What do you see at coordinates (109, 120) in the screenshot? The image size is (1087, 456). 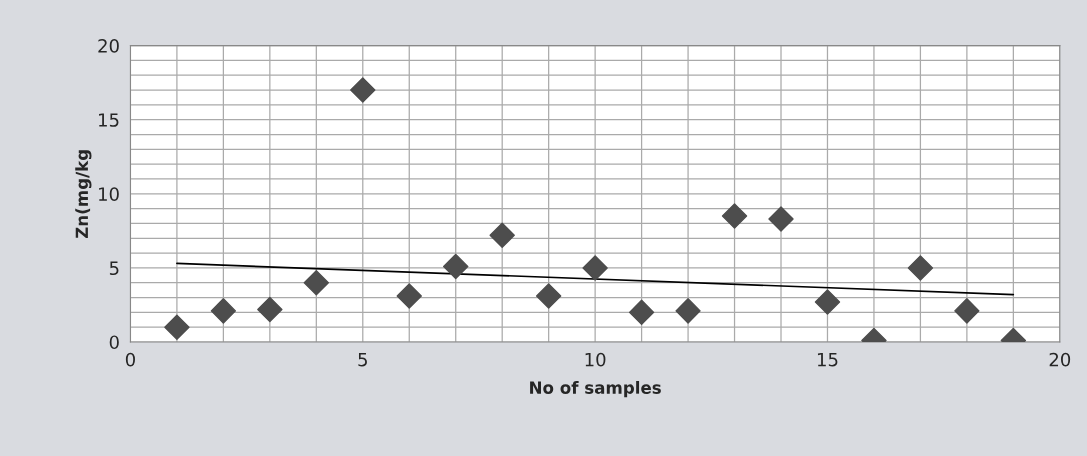 I see `y-tick-label: 15` at bounding box center [109, 120].